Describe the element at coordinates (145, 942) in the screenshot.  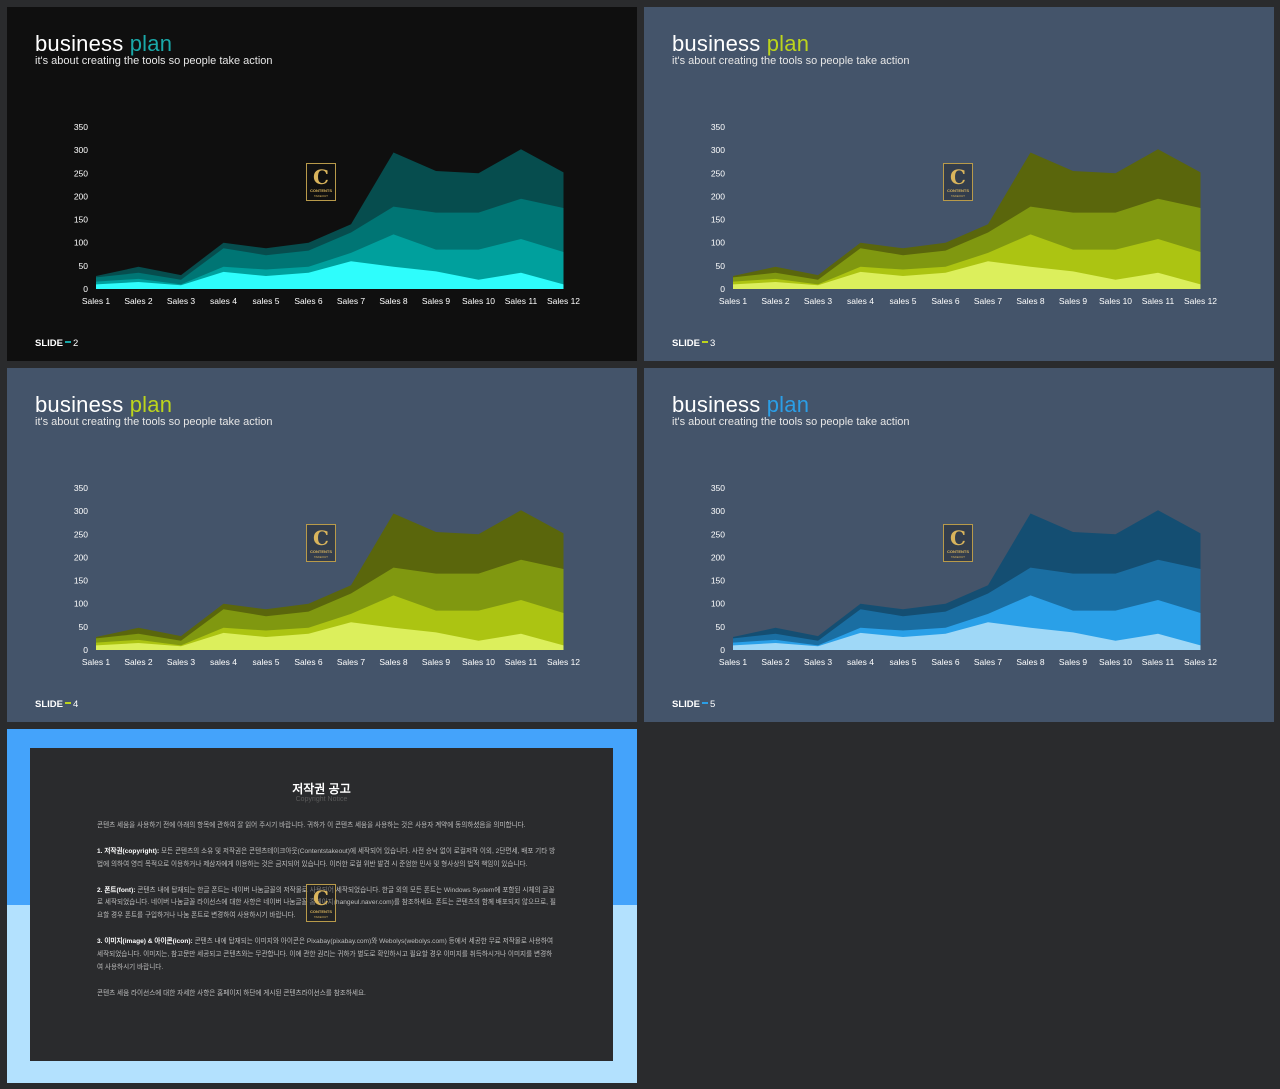
I see `section-heading: 3. 이미지(image) & 아이콘(icon):` at that location.